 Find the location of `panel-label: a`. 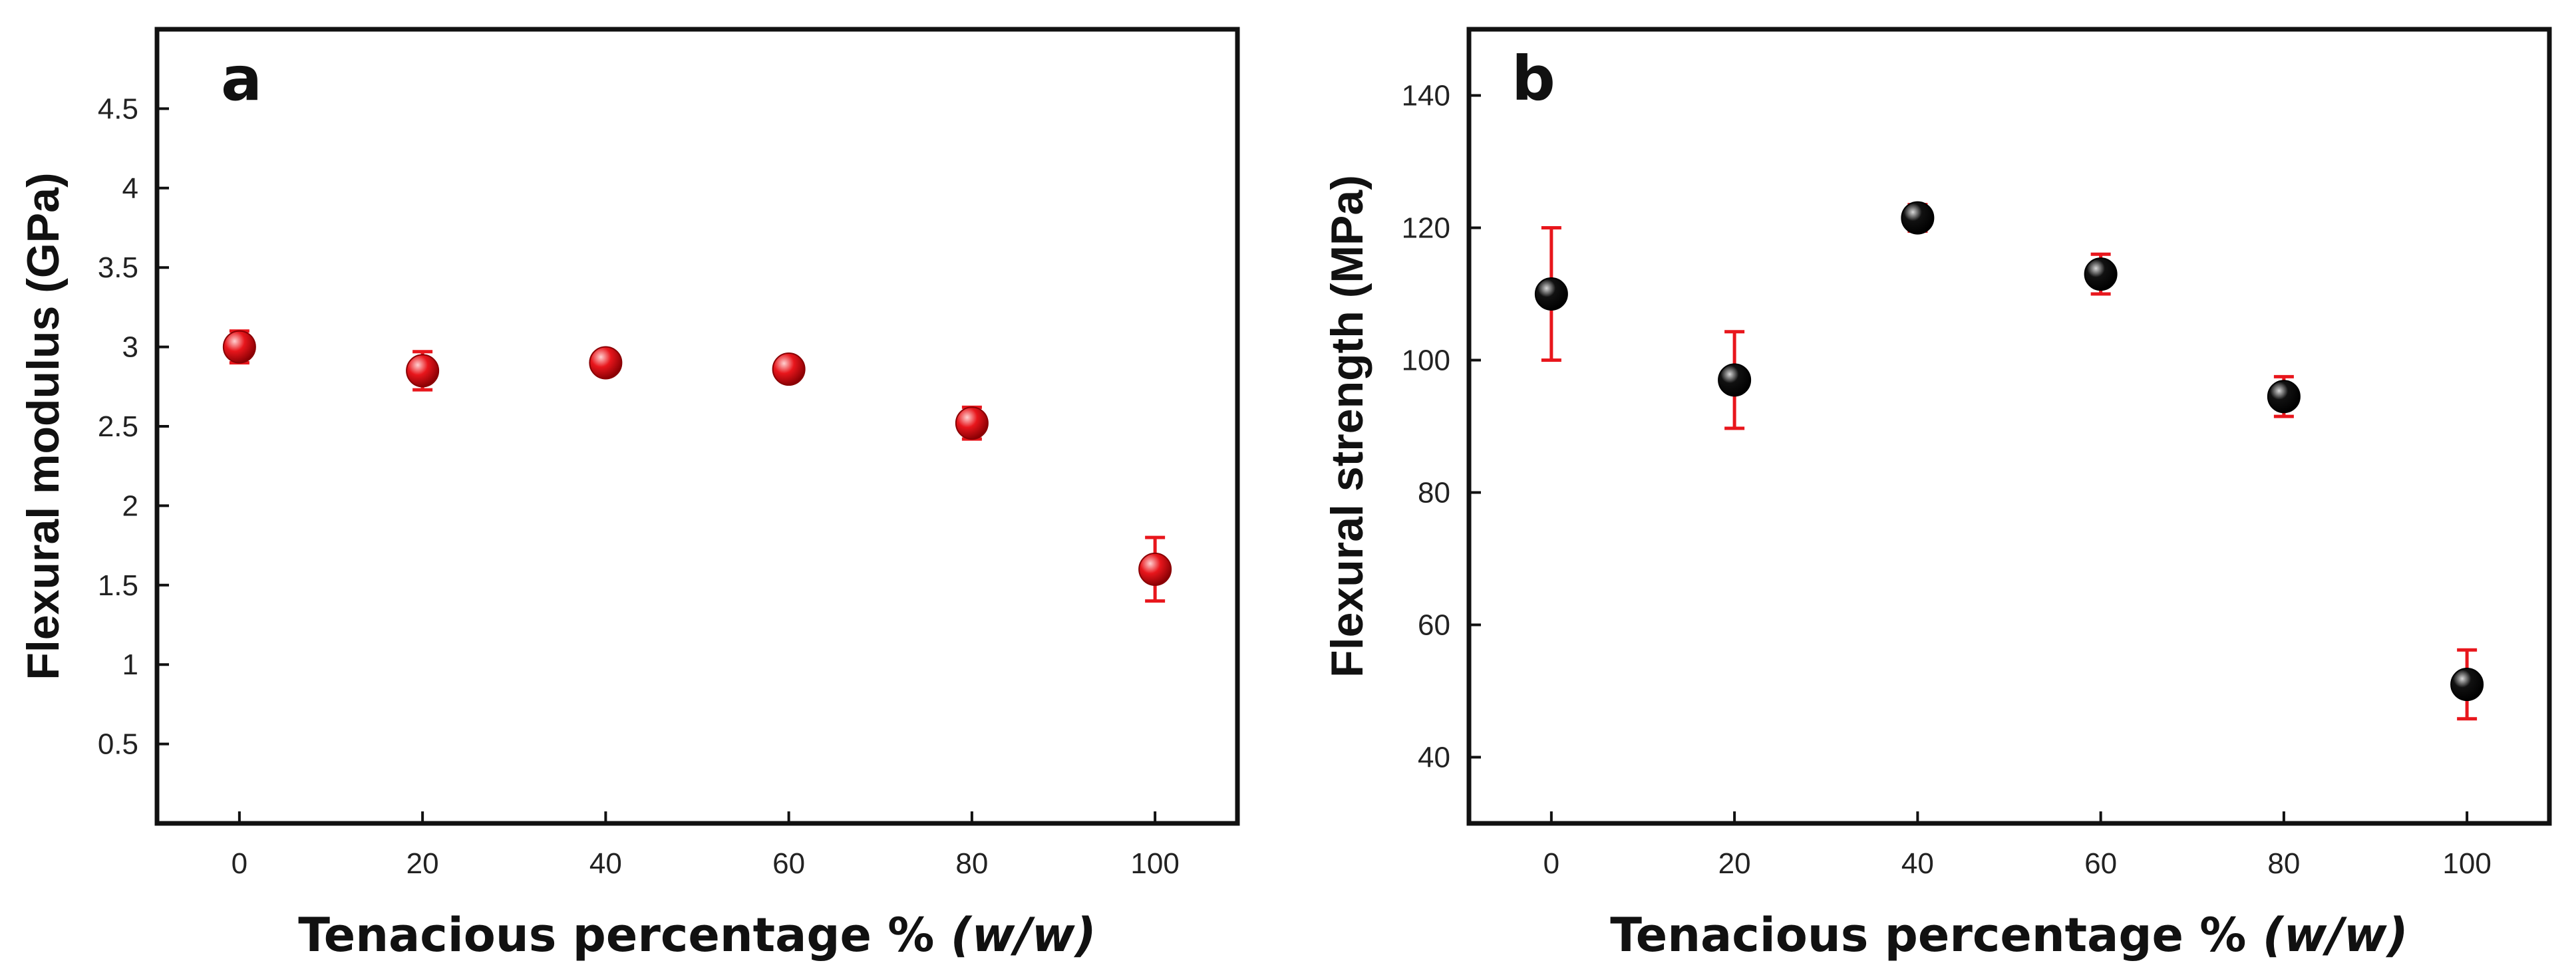

panel-label: a is located at coordinates (241, 79).